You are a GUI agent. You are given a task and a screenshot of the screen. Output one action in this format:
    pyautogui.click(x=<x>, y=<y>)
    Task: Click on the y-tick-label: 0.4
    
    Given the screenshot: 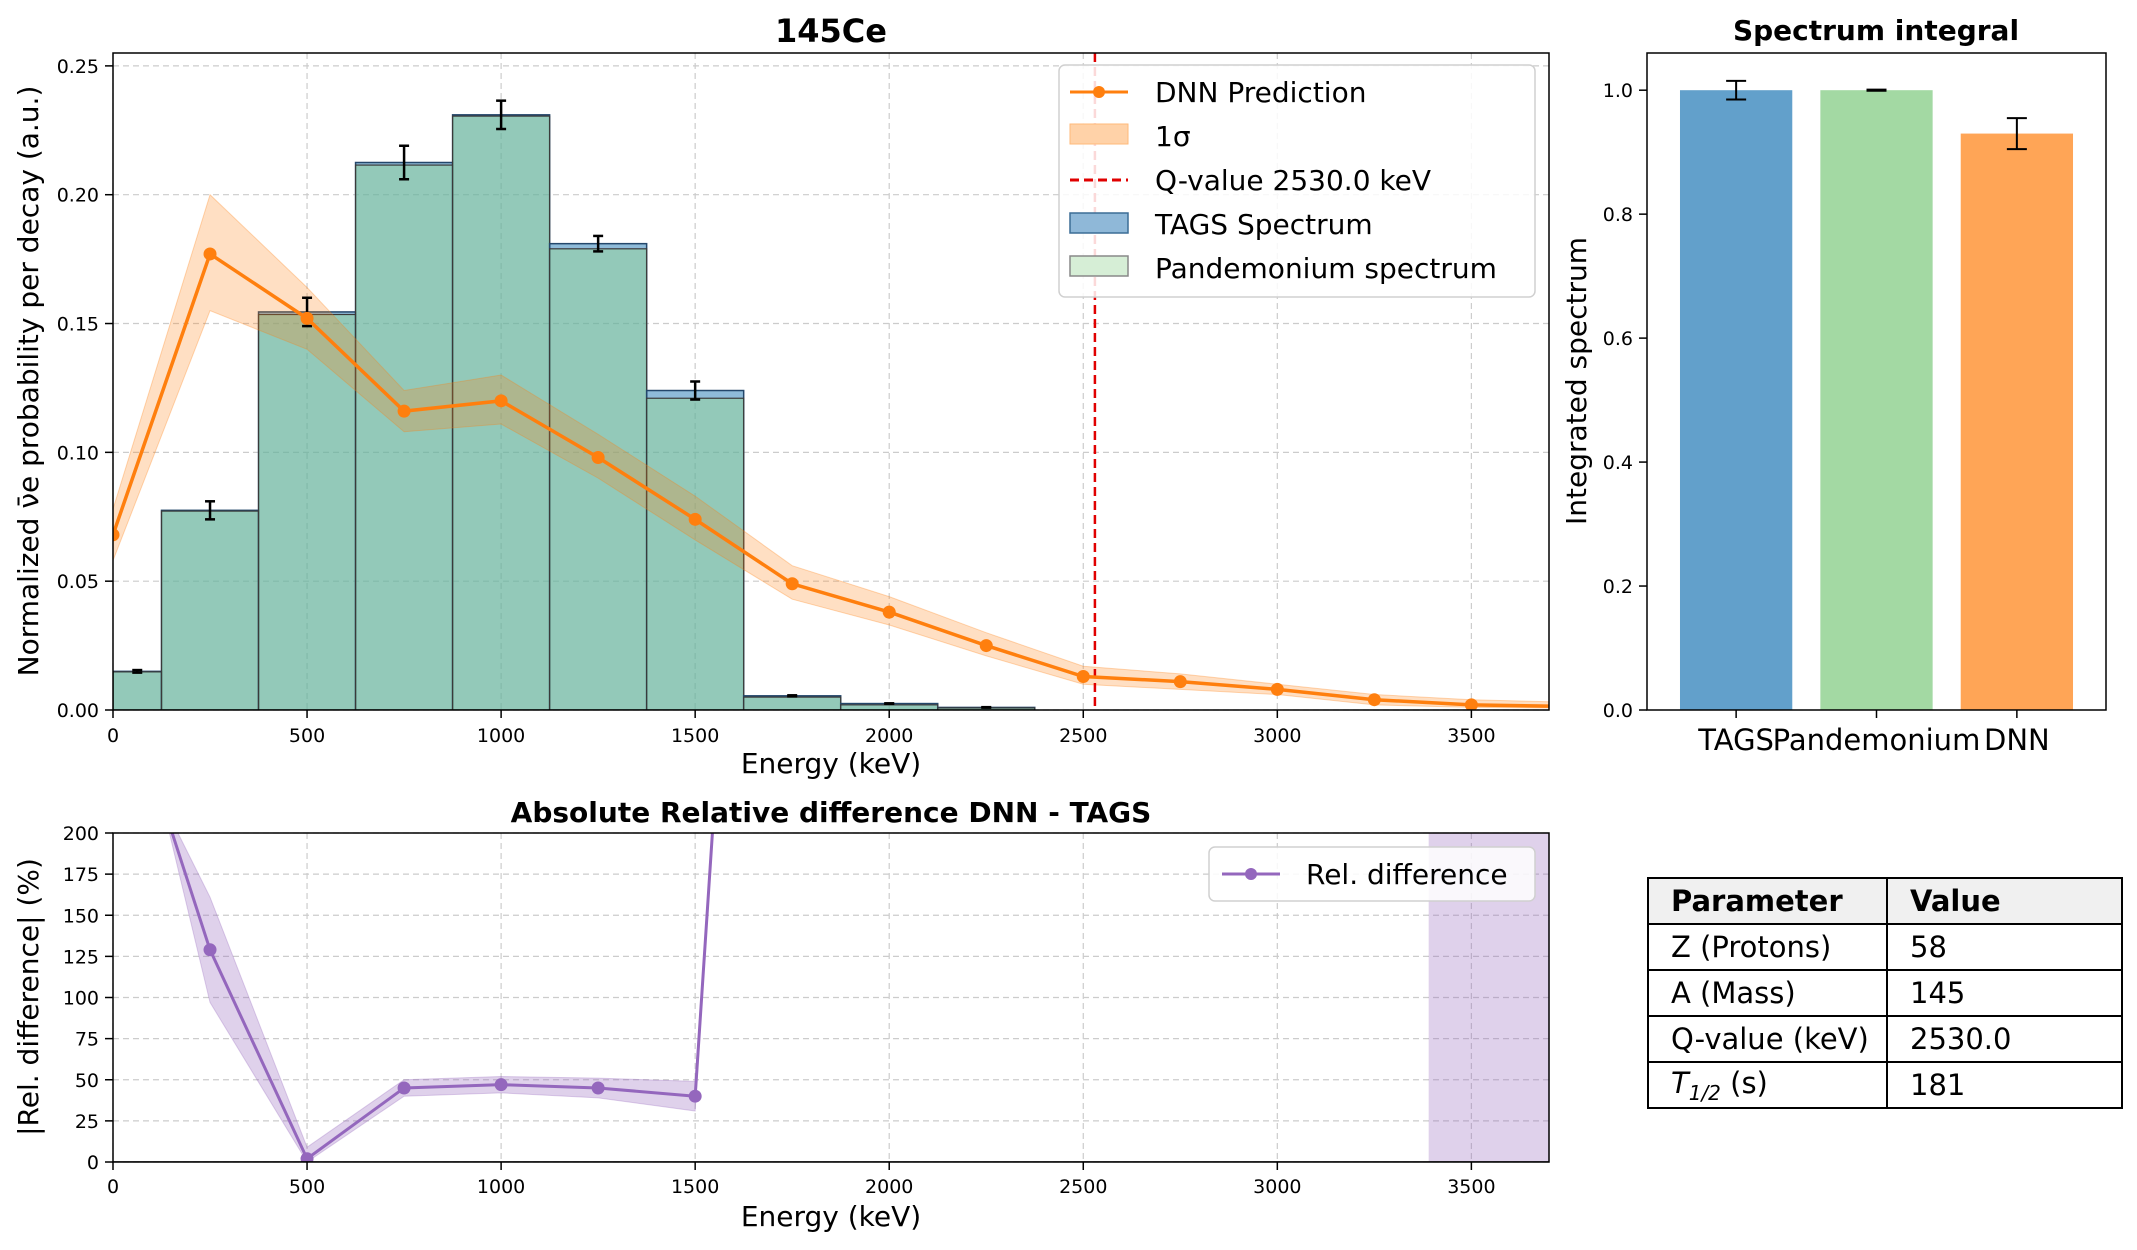 What is the action you would take?
    pyautogui.click(x=1618, y=463)
    